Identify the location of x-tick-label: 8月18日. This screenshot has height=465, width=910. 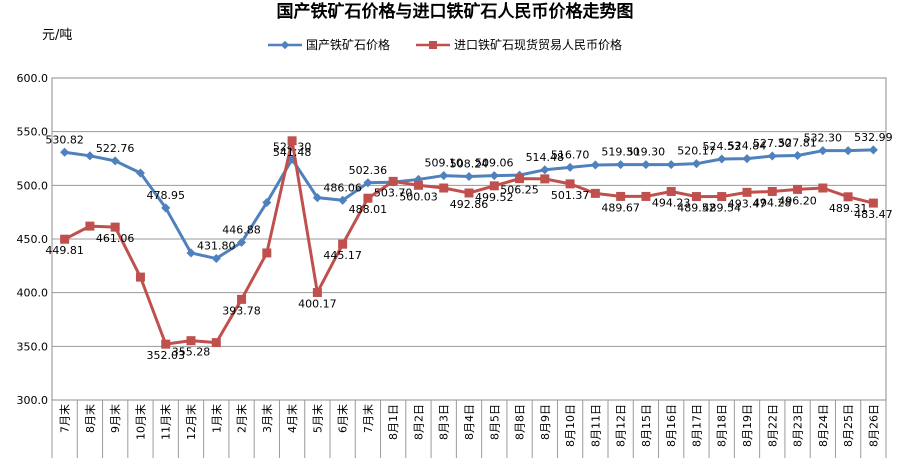
(722, 425).